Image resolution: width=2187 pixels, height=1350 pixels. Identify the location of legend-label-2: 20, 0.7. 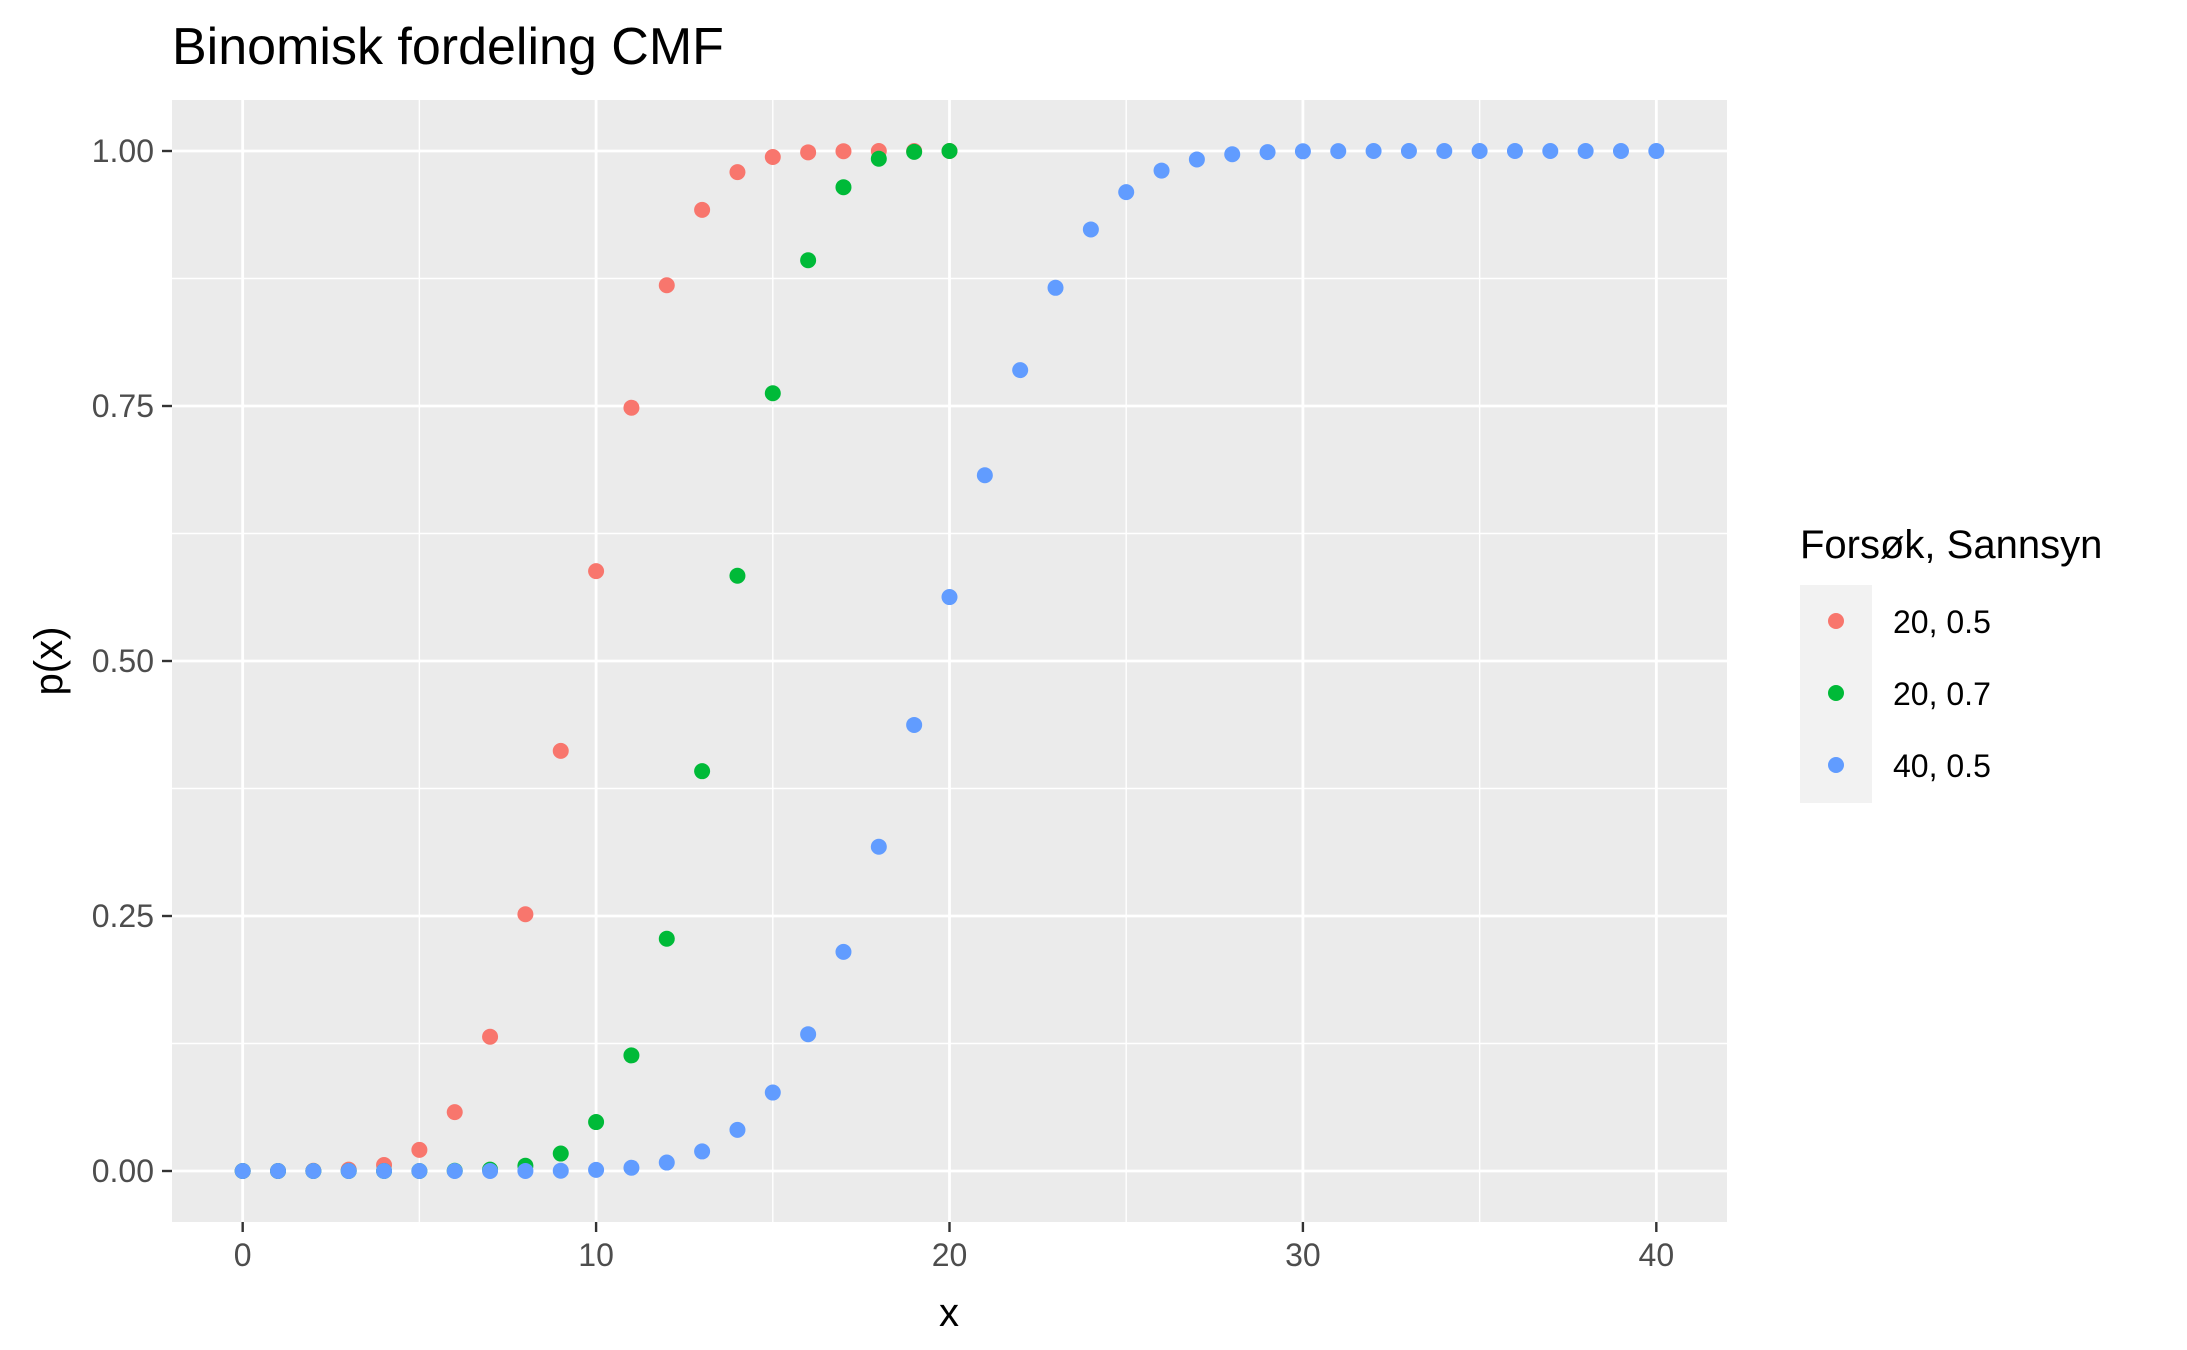
(1942, 694).